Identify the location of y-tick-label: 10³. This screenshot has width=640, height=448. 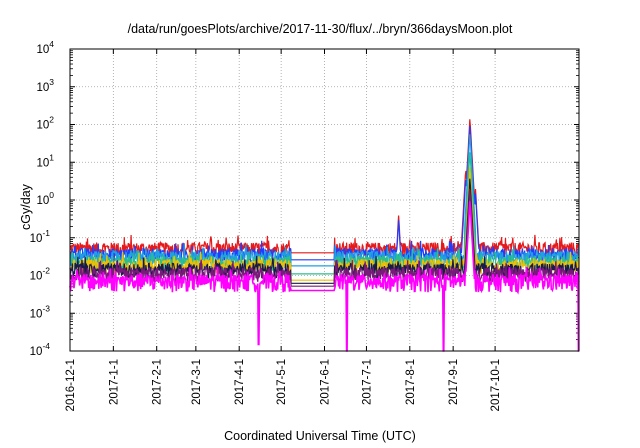
(45, 85).